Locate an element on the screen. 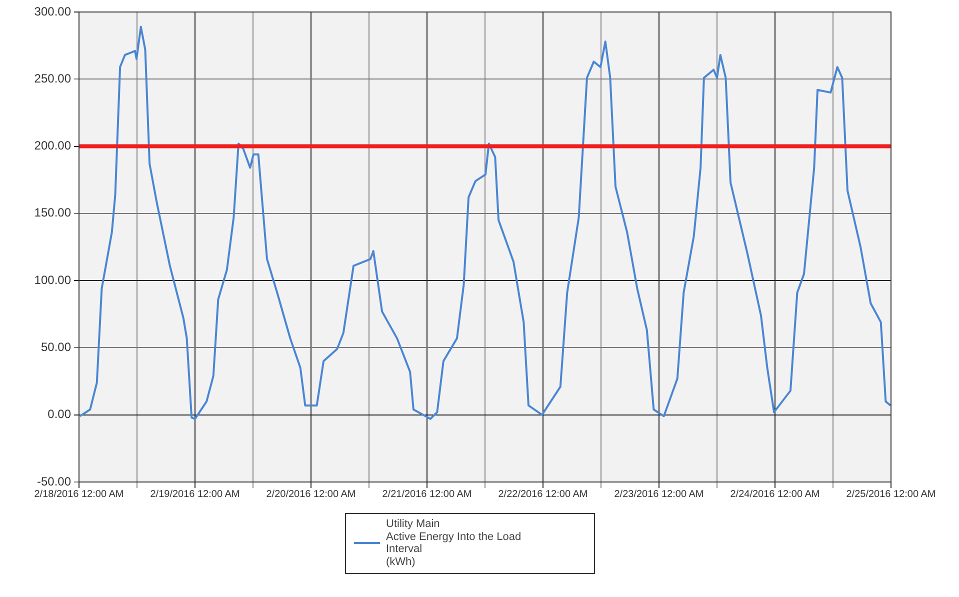 The image size is (959, 597). y-tick-label: 100.00 is located at coordinates (53, 279).